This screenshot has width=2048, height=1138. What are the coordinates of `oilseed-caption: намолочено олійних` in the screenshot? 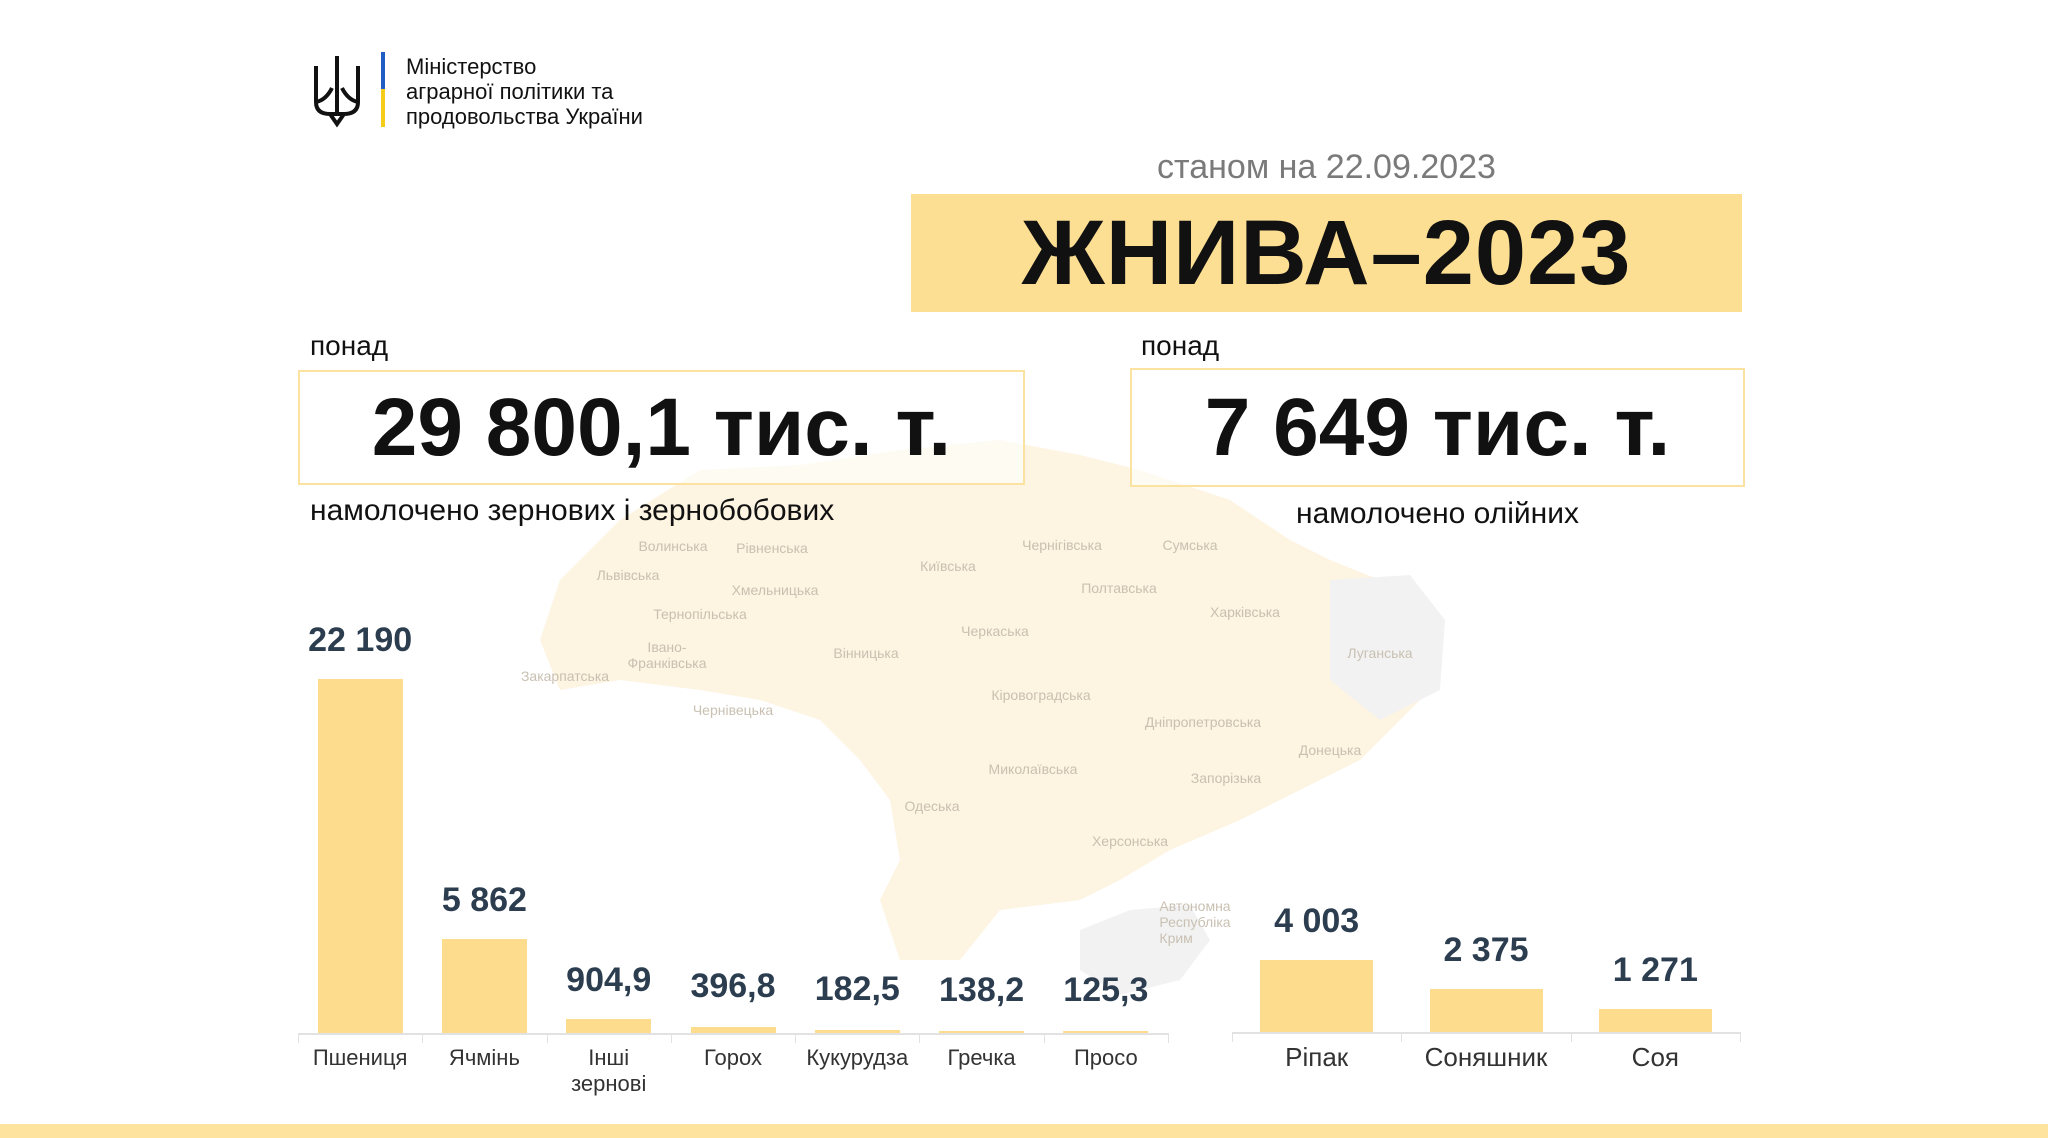 It's located at (1437, 513).